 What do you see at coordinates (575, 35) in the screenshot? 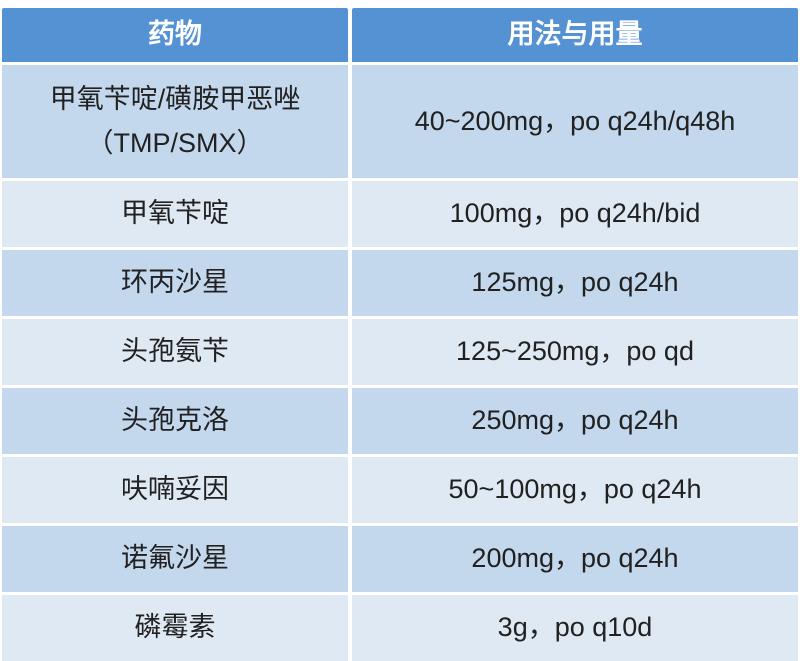
I see `column-header-dosage: 用法与用量` at bounding box center [575, 35].